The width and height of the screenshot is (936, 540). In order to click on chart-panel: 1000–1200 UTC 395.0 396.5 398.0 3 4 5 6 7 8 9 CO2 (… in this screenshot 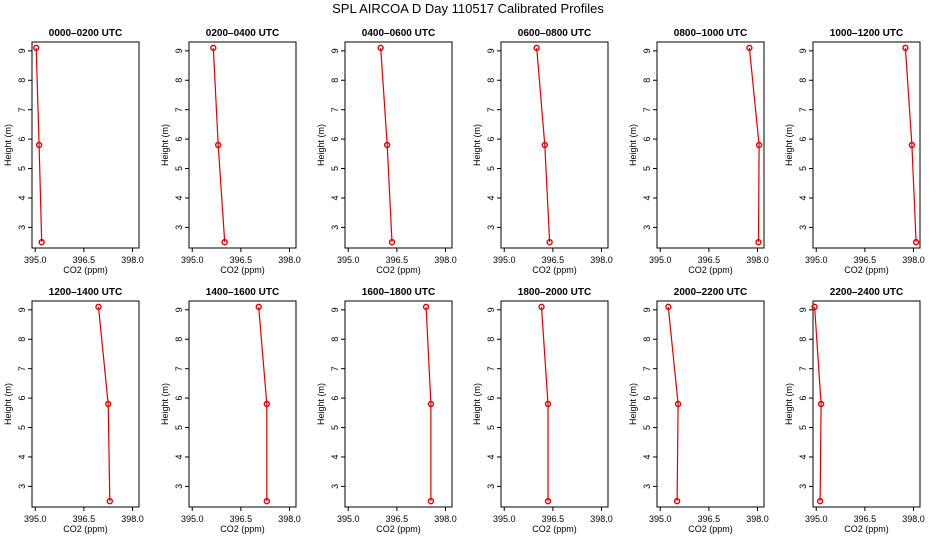, I will do `click(854, 151)`.